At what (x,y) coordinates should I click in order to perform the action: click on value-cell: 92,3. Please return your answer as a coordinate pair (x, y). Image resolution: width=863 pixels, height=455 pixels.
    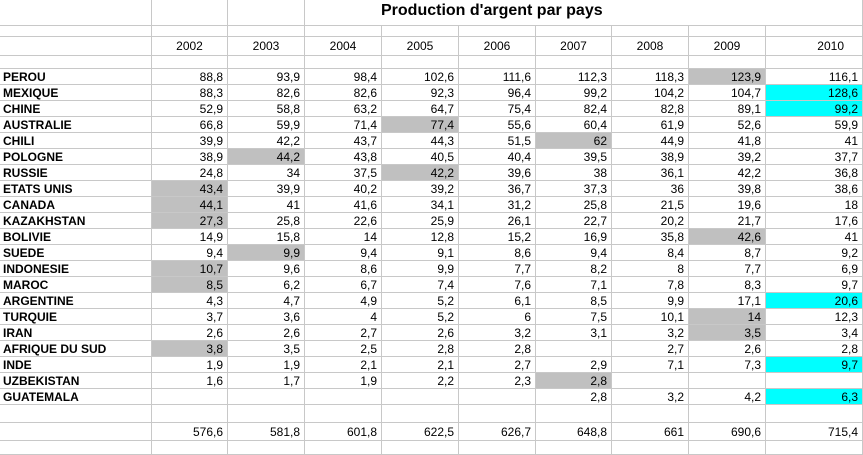
    Looking at the image, I should click on (420, 93).